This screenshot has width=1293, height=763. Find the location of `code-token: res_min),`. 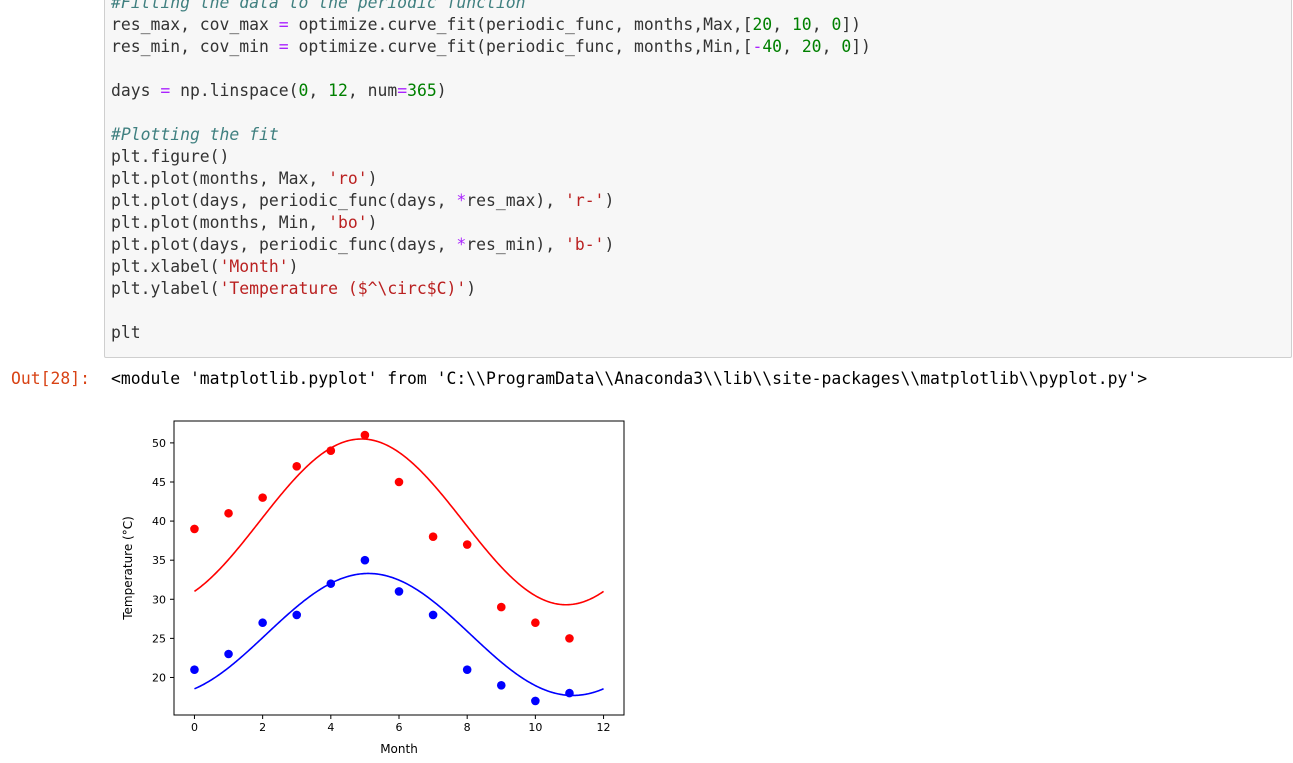

code-token: res_min), is located at coordinates (515, 244).